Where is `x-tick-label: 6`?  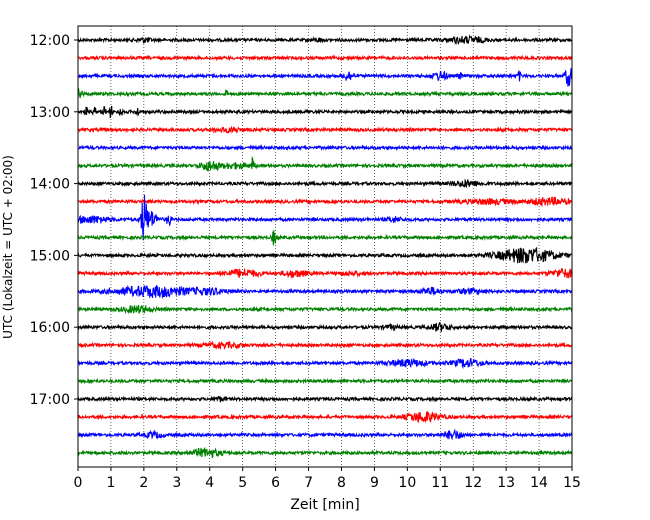
x-tick-label: 6 is located at coordinates (275, 483).